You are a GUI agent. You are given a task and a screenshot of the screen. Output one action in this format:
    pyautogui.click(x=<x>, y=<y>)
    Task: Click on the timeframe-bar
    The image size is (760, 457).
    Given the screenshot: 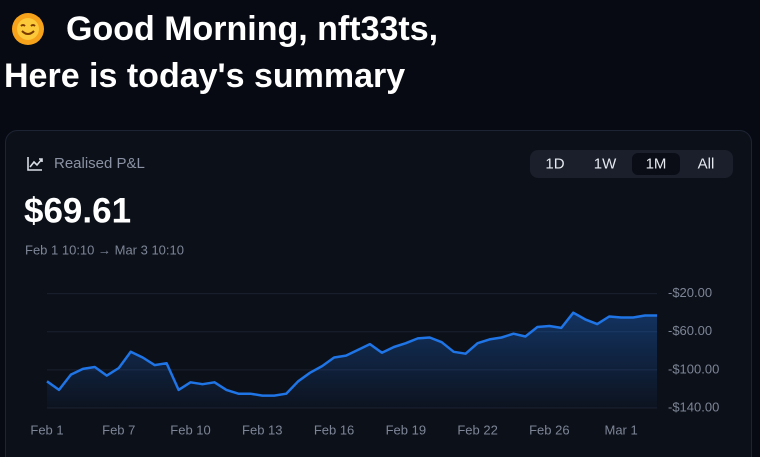 What is the action you would take?
    pyautogui.click(x=631, y=164)
    